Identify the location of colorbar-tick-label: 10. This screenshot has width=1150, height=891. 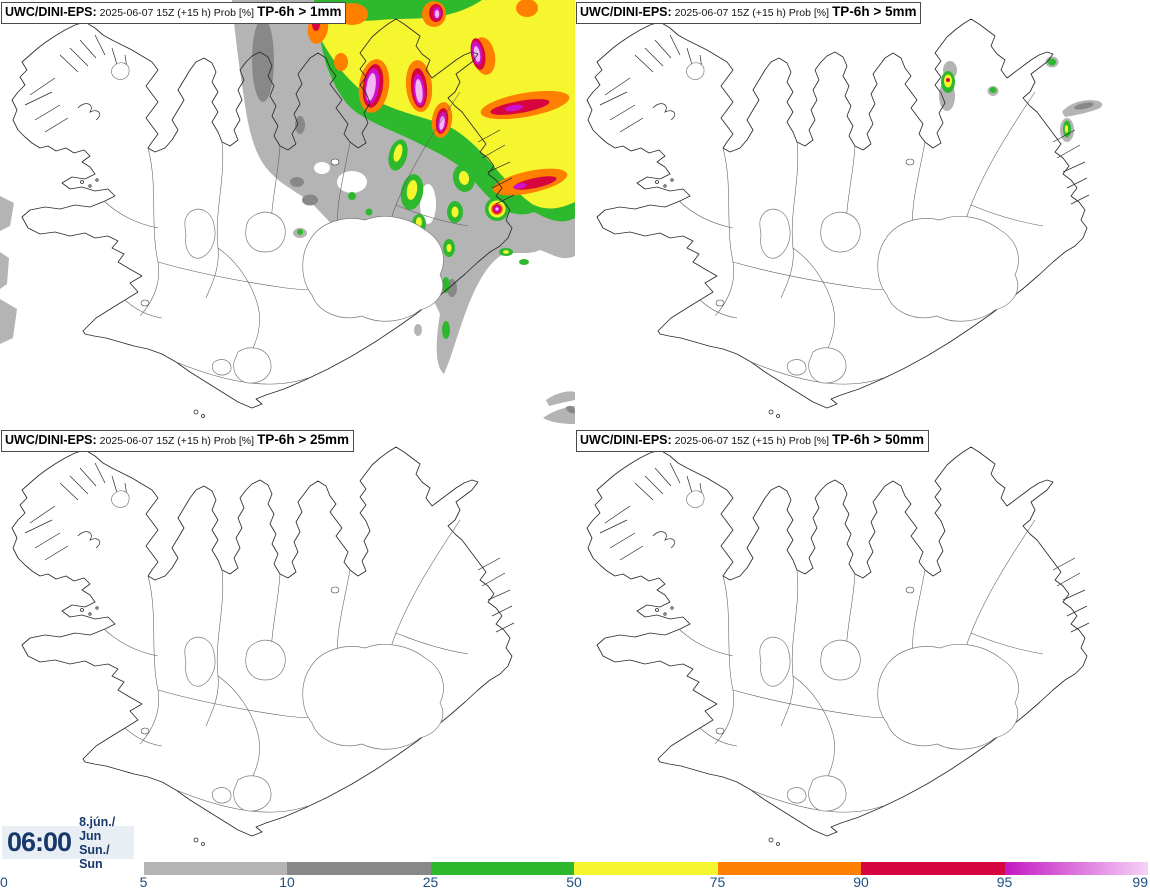
(287, 882).